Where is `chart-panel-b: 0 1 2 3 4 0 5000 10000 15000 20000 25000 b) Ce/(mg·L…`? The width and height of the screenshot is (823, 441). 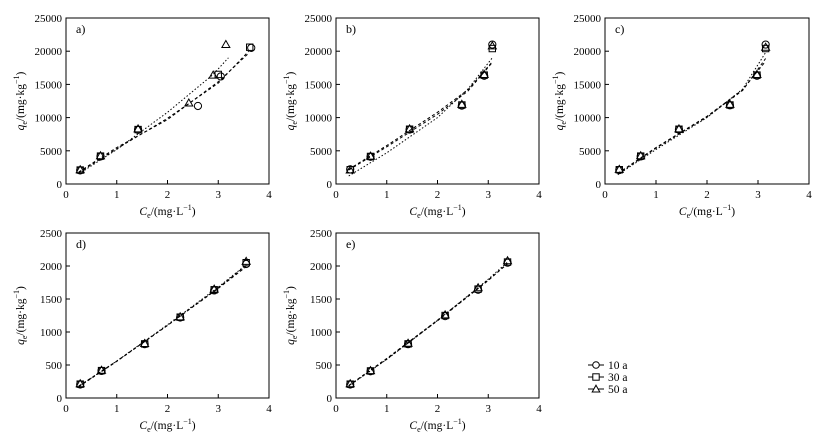
chart-panel-b: 0 1 2 3 4 0 5000 10000 15000 20000 25000 b) Ce/(mg·L… is located at coordinates (412, 116).